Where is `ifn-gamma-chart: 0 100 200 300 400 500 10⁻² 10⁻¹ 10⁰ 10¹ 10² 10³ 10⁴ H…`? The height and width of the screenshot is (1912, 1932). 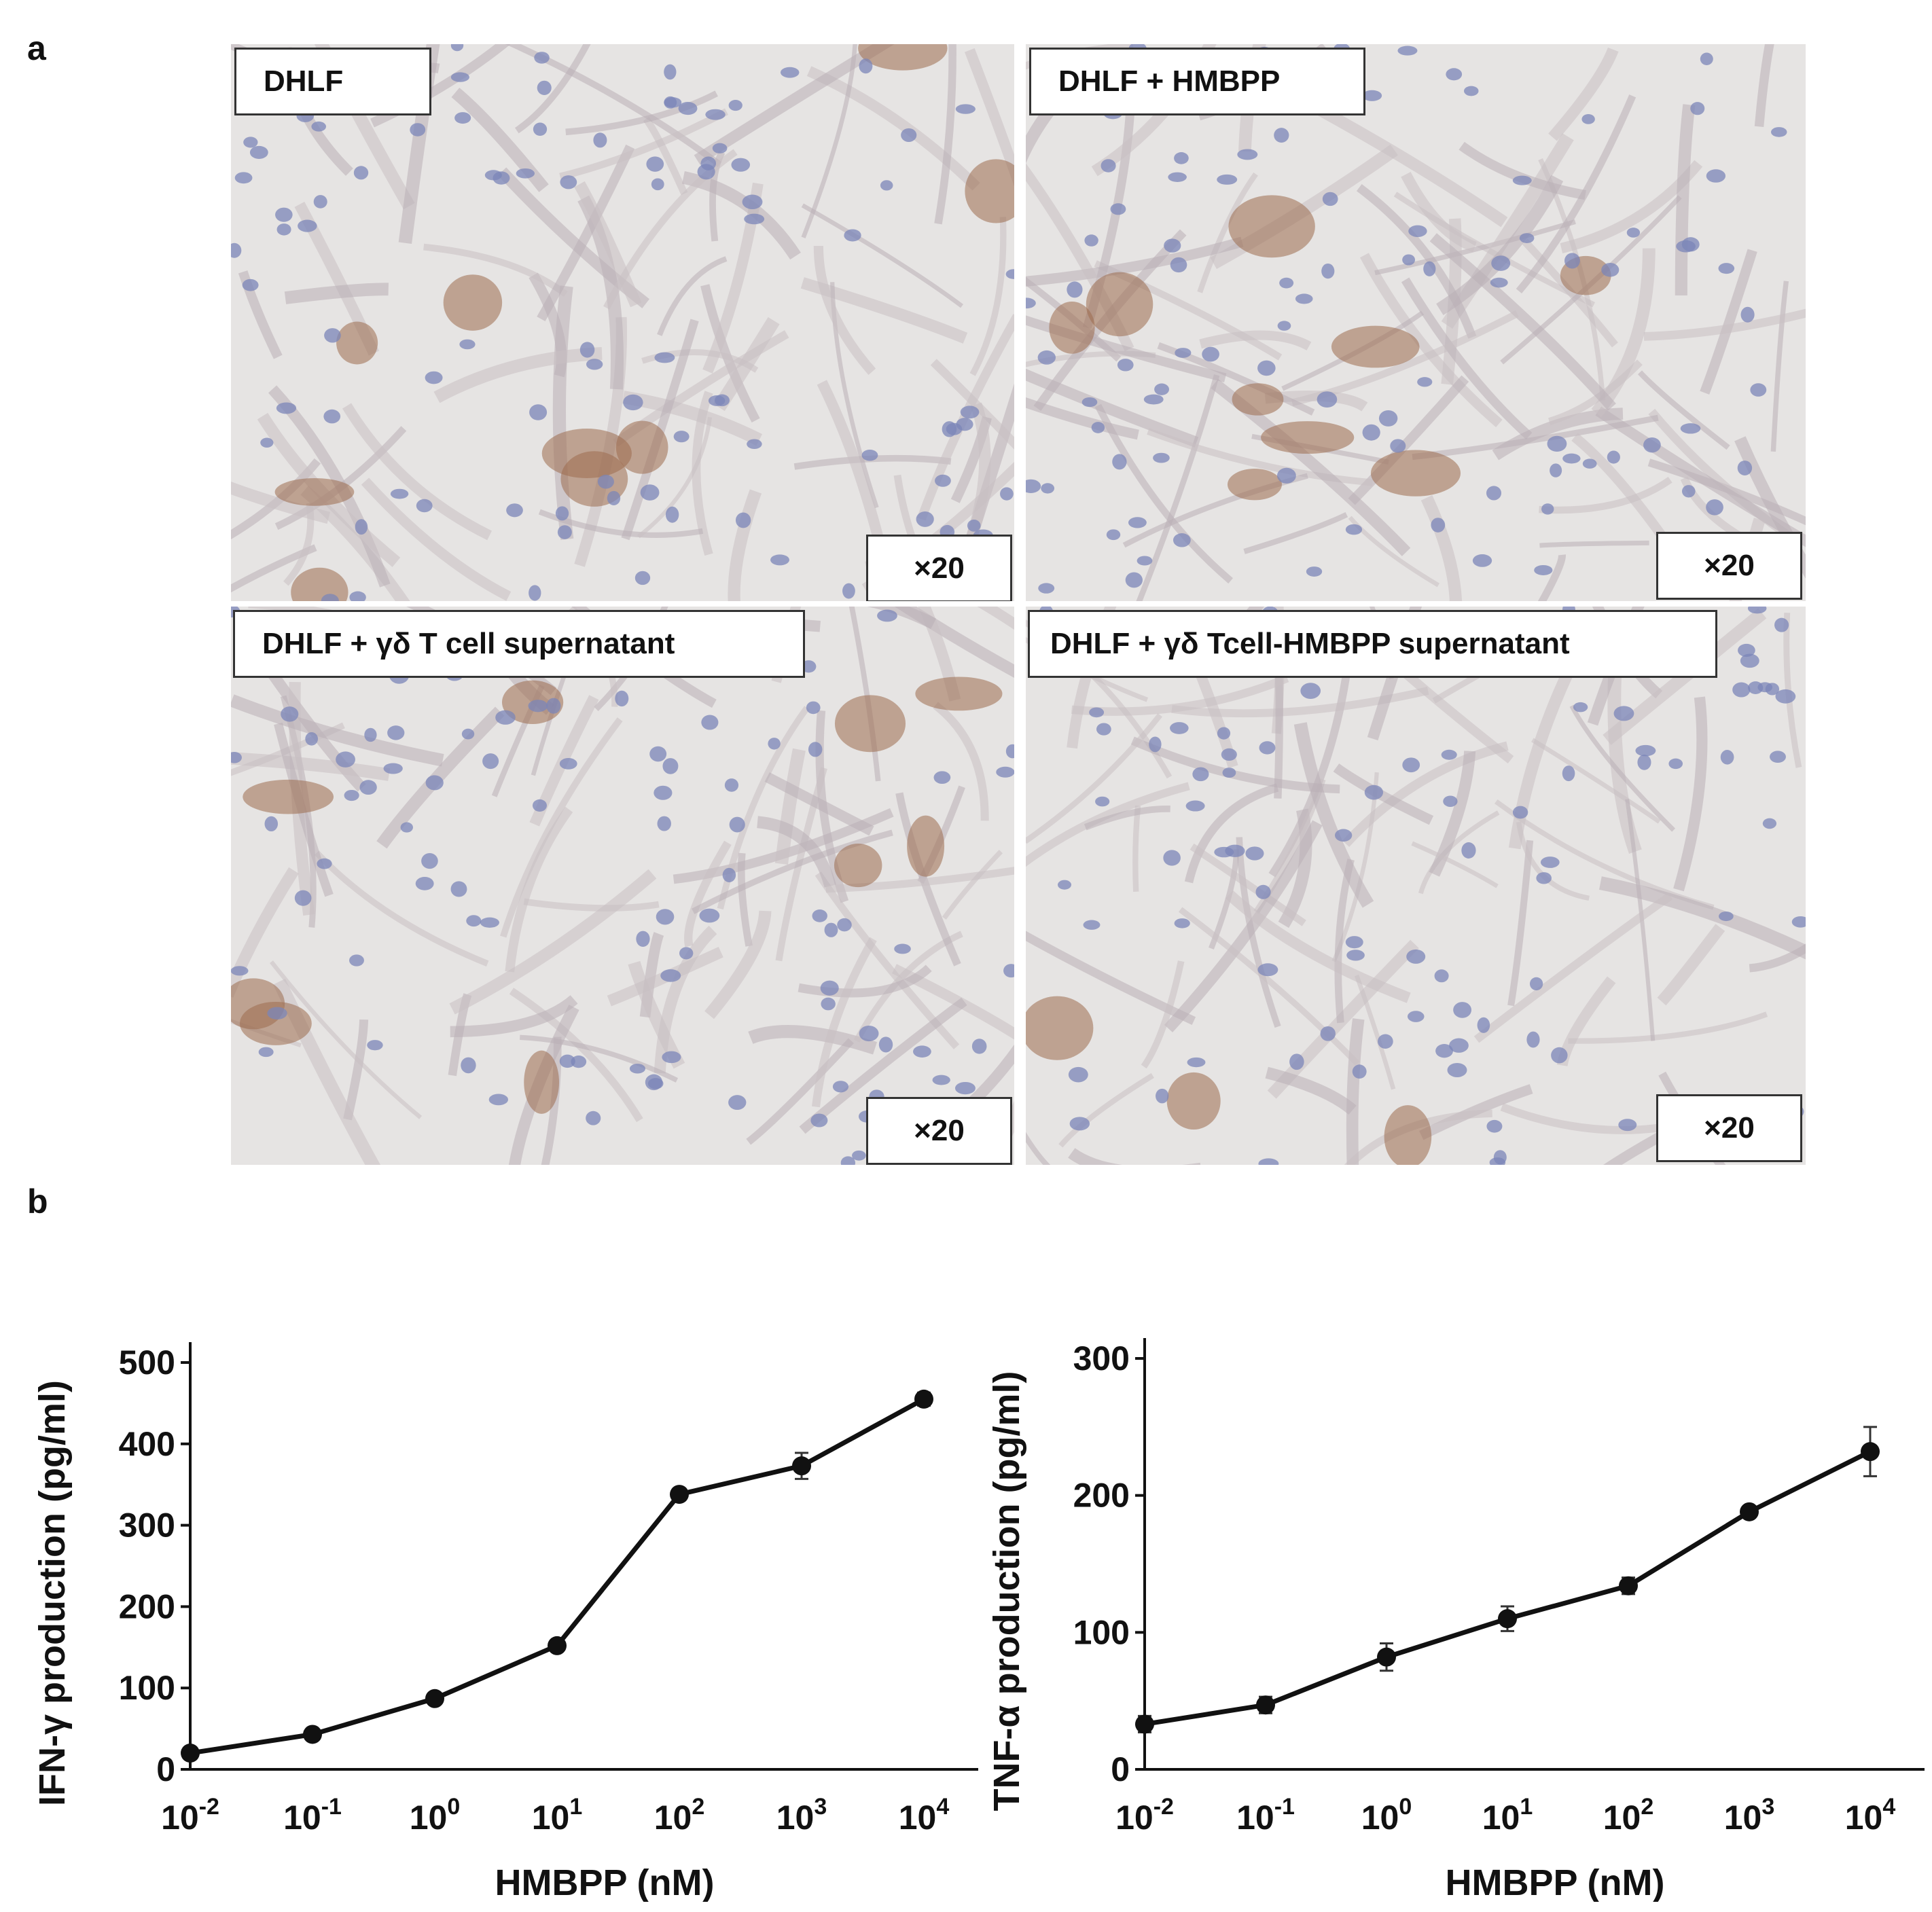
ifn-gamma-chart: 0 100 200 300 400 500 10⁻² 10⁻¹ 10⁰ 10¹ 10² 10³ 10⁴ H… is located at coordinates (505, 1622).